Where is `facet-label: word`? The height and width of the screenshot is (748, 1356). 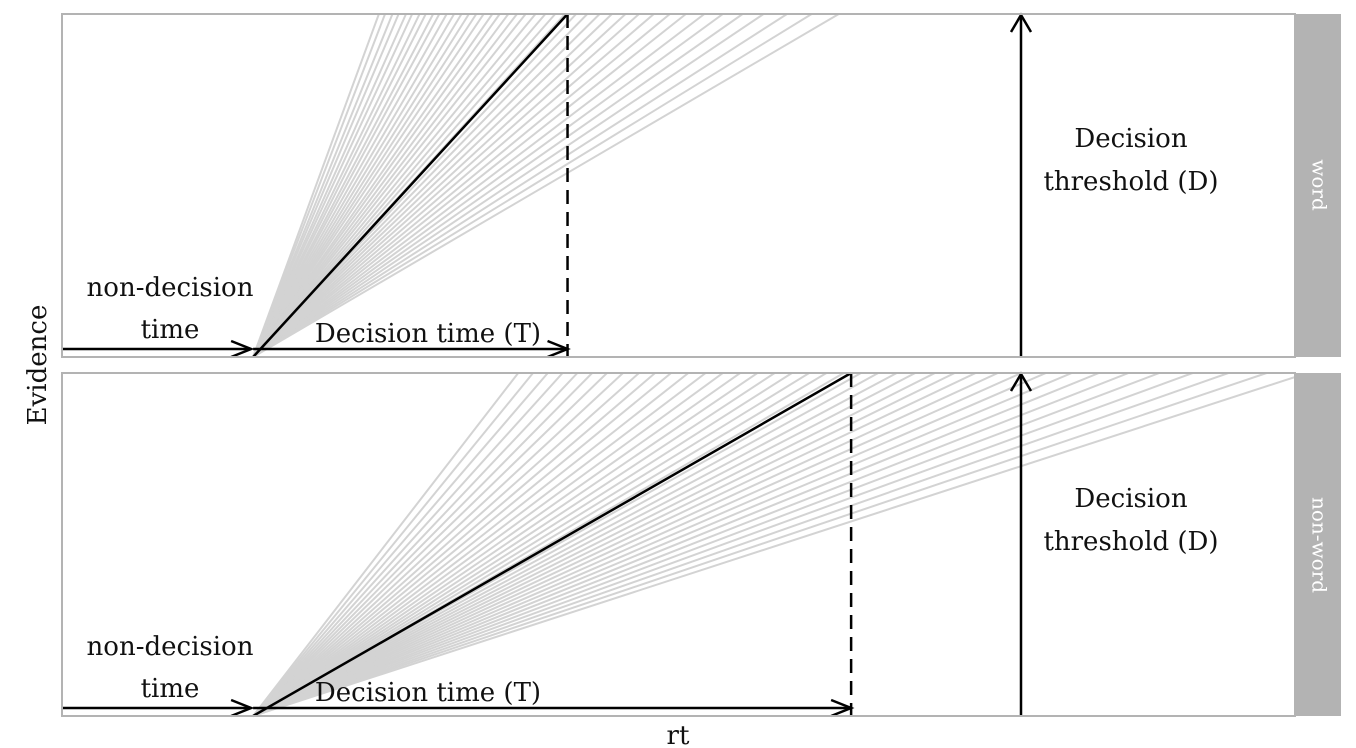
facet-label: word is located at coordinates (1320, 185).